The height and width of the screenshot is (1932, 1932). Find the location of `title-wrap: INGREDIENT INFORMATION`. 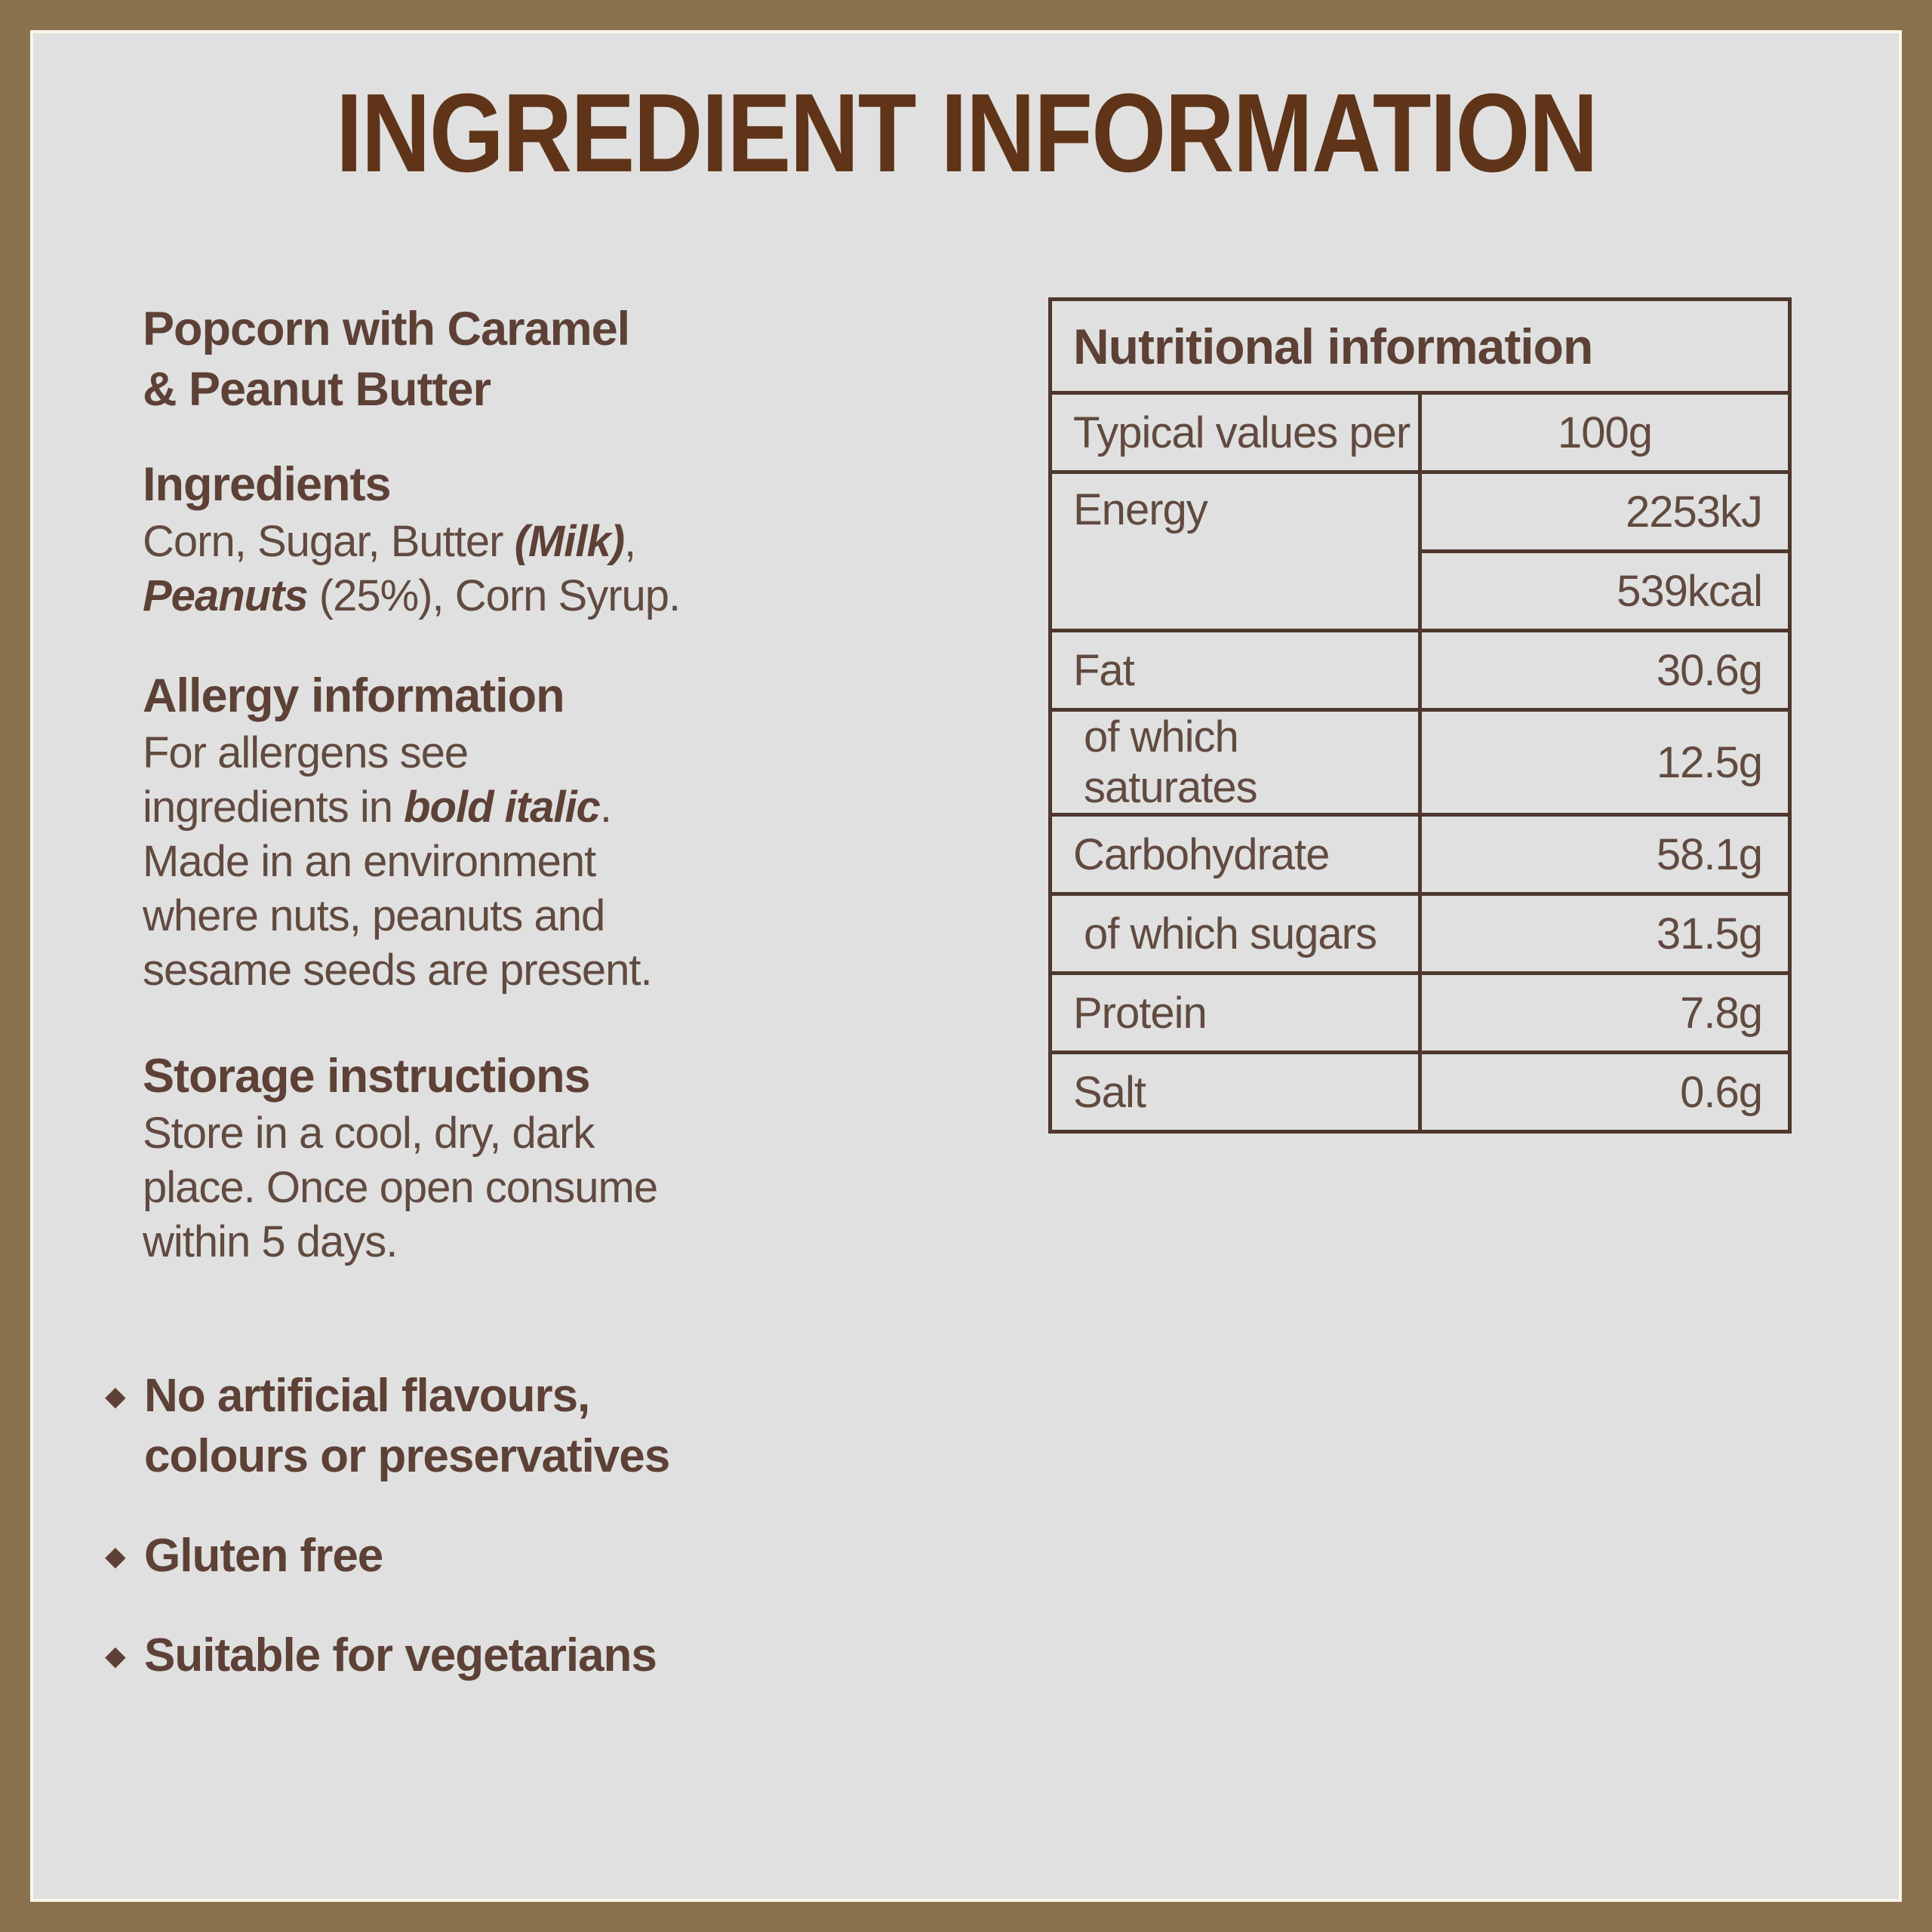

title-wrap: INGREDIENT INFORMATION is located at coordinates (966, 133).